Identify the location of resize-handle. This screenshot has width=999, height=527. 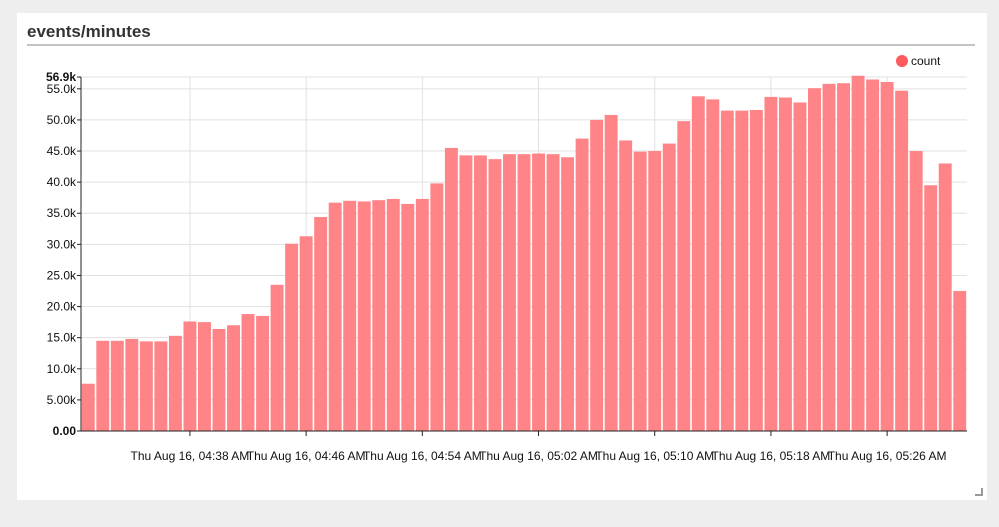
(979, 492).